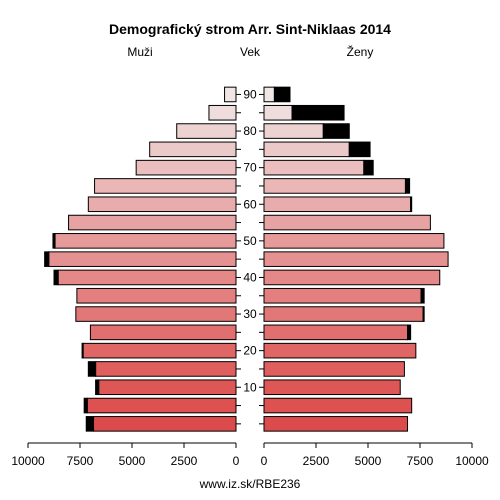  What do you see at coordinates (28, 461) in the screenshot?
I see `male-x-tick-label: 10000` at bounding box center [28, 461].